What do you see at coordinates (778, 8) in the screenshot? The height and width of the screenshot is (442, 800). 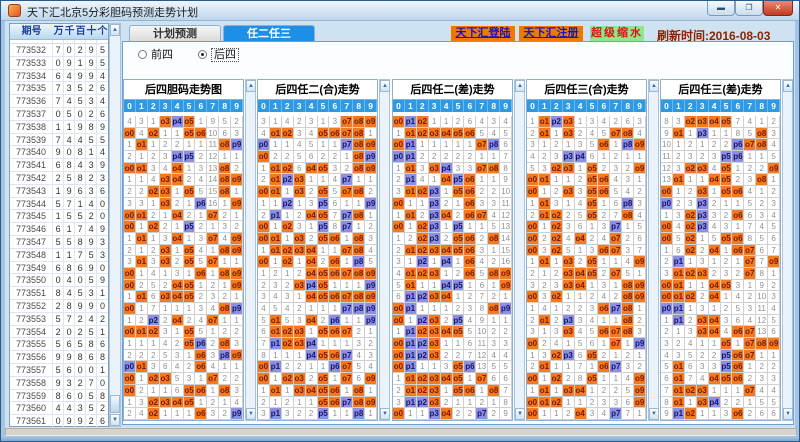 I see `close-button: ✕` at bounding box center [778, 8].